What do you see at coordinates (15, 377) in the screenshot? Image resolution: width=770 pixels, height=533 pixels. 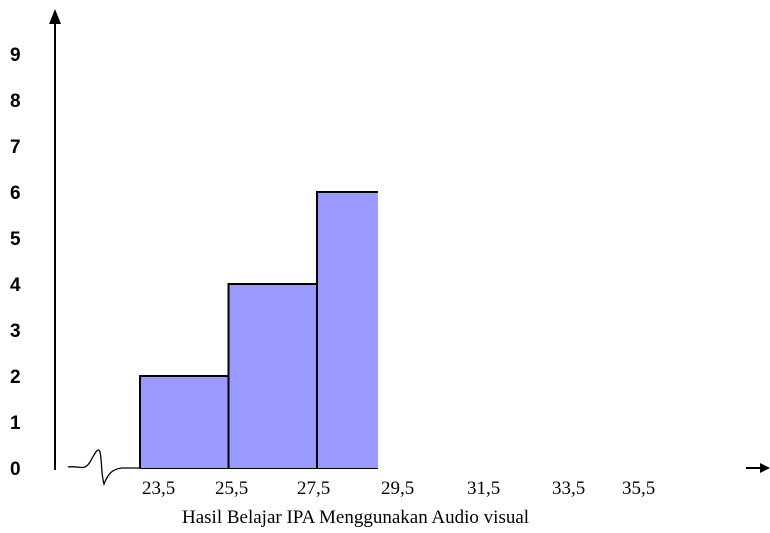 I see `y-tick-label-2: 2` at bounding box center [15, 377].